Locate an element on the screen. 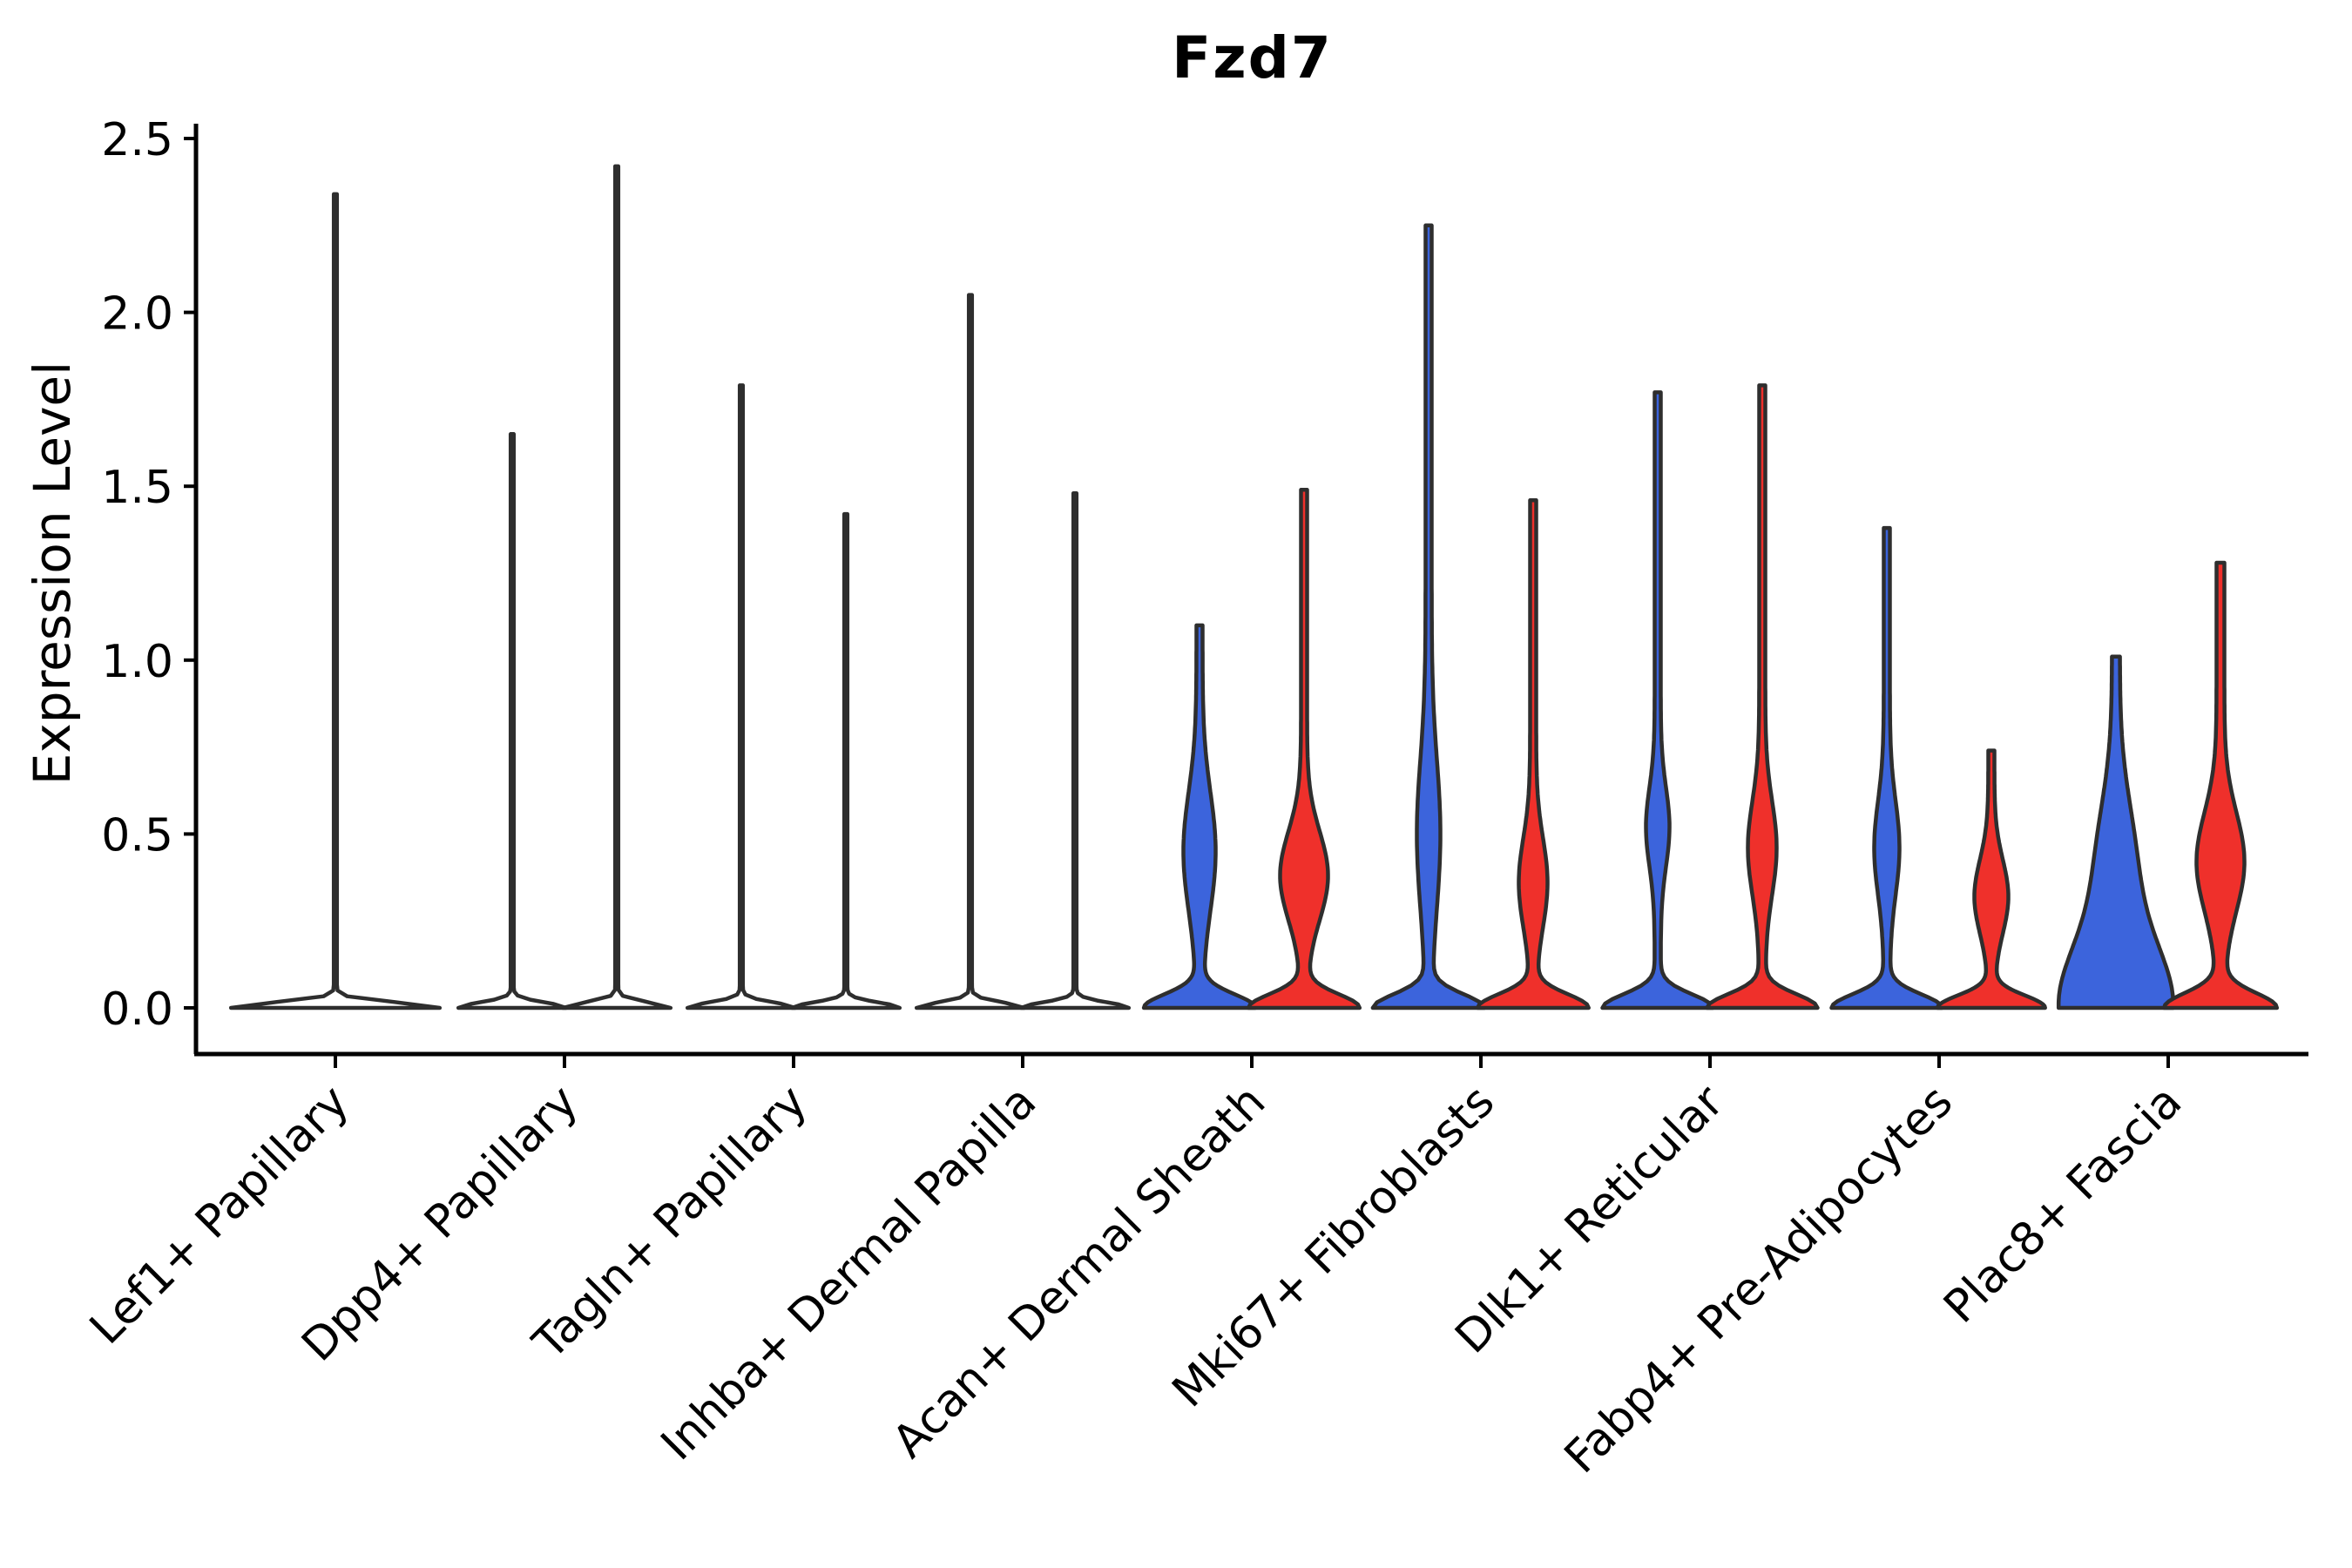 The width and height of the screenshot is (2352, 1568). x-tick-label: Fabp4+ Pre-Adipocytes is located at coordinates (1759, 1280).